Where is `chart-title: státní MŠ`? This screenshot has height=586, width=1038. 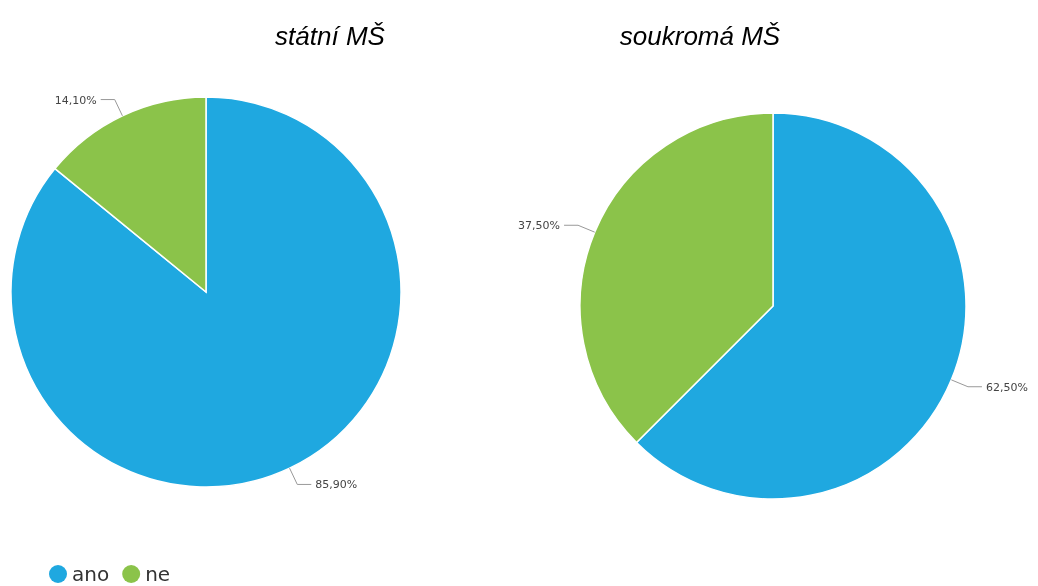 chart-title: státní MŠ is located at coordinates (330, 36).